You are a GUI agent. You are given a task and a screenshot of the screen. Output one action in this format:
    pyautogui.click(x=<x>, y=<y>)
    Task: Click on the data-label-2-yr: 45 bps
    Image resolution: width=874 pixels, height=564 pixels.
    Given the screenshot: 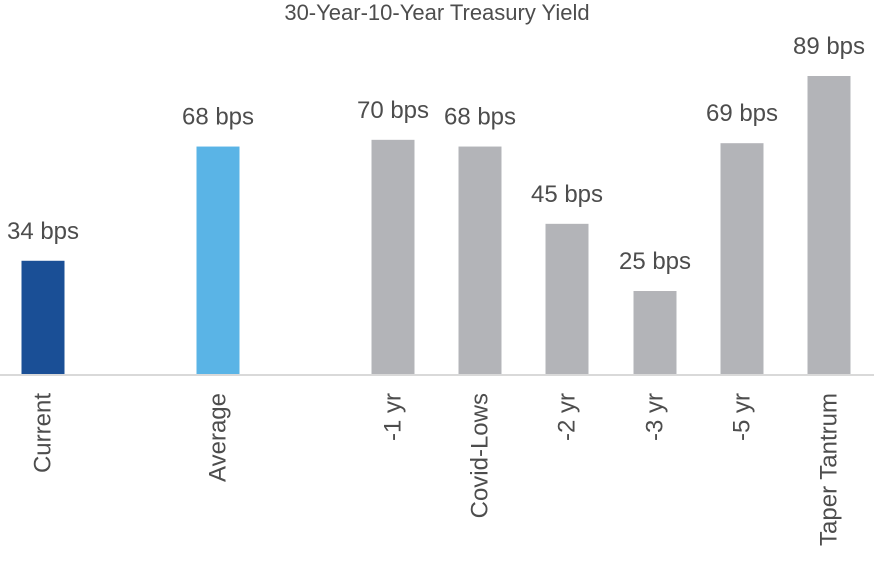 What is the action you would take?
    pyautogui.click(x=567, y=194)
    